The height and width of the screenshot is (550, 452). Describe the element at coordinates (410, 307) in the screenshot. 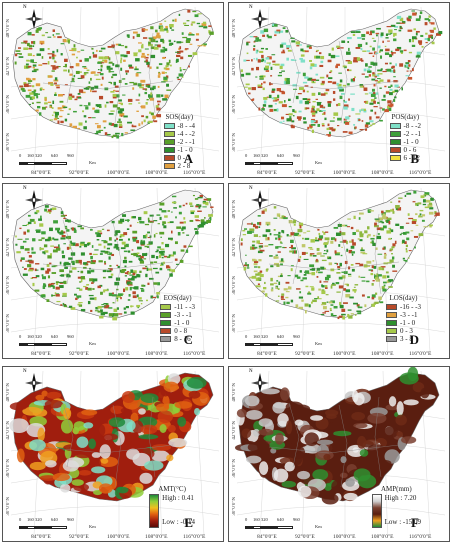

I see `legend-label: -16 - -3` at that location.